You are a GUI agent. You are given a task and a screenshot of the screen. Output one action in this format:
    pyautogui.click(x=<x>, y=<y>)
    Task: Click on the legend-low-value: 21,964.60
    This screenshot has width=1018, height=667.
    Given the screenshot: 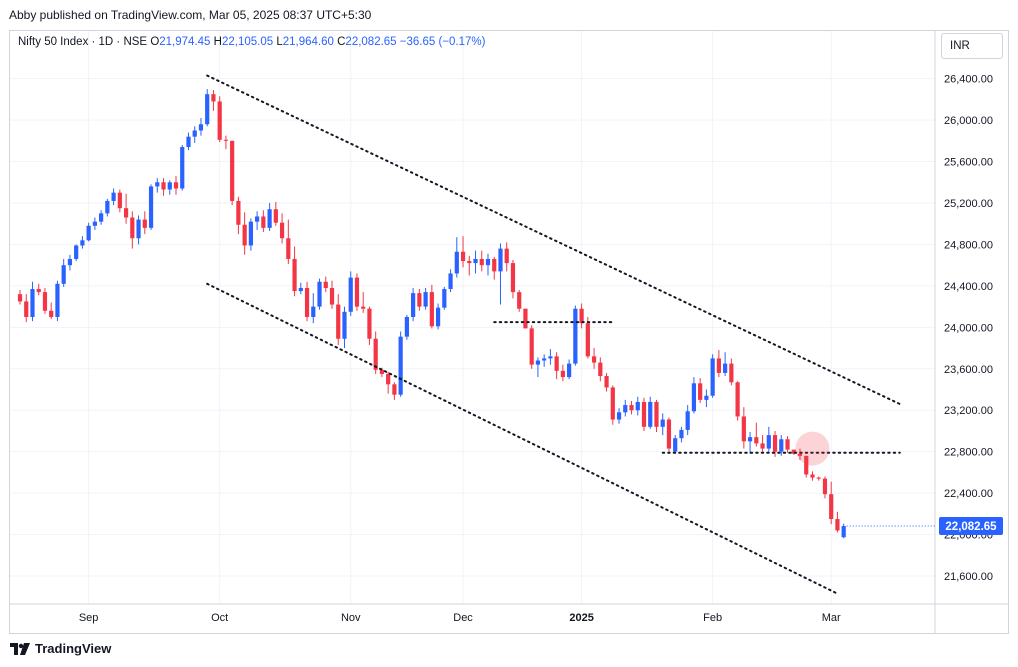 What is the action you would take?
    pyautogui.click(x=308, y=42)
    